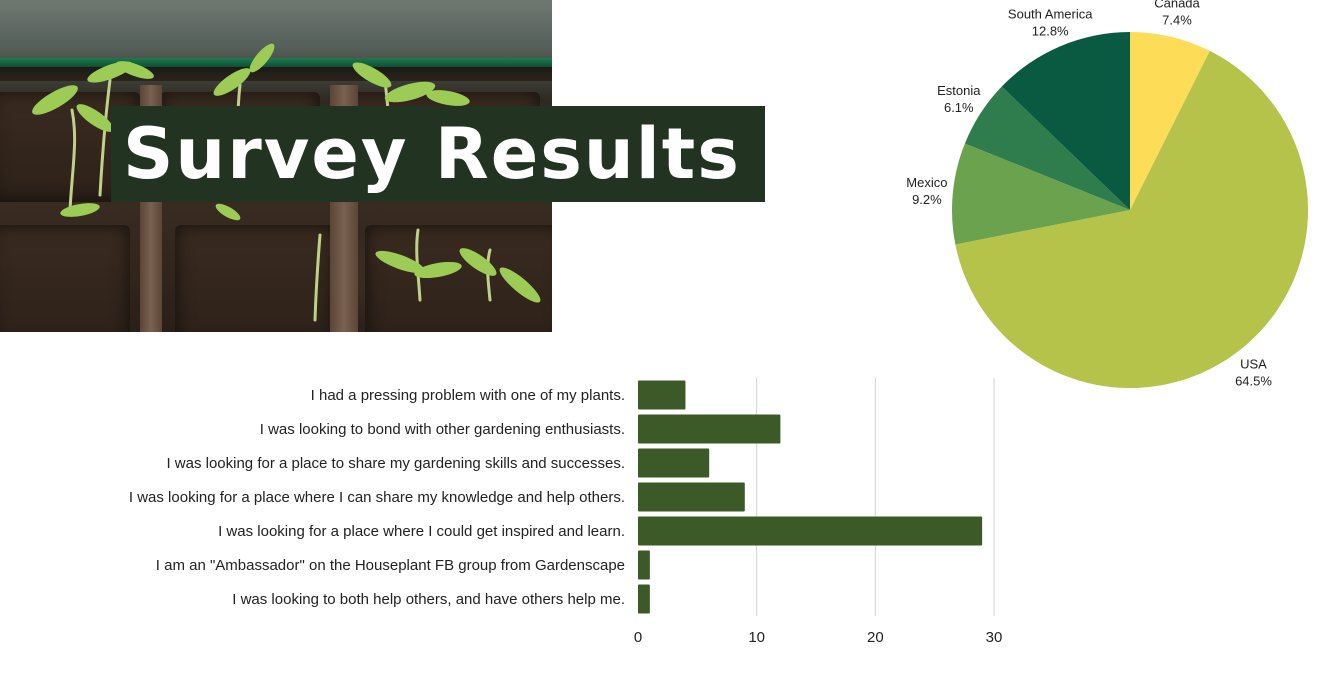  I want to click on pie-label-name: Estonia, so click(959, 90).